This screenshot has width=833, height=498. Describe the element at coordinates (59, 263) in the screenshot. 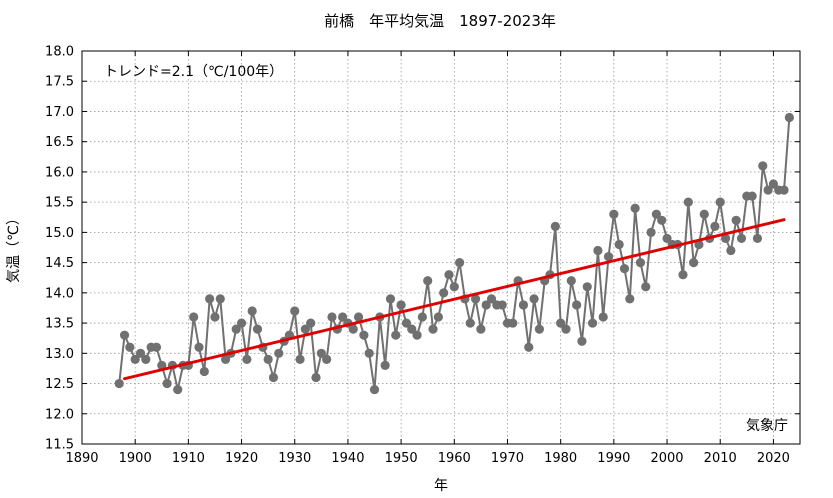

I see `y-tick-label: 14.5` at that location.